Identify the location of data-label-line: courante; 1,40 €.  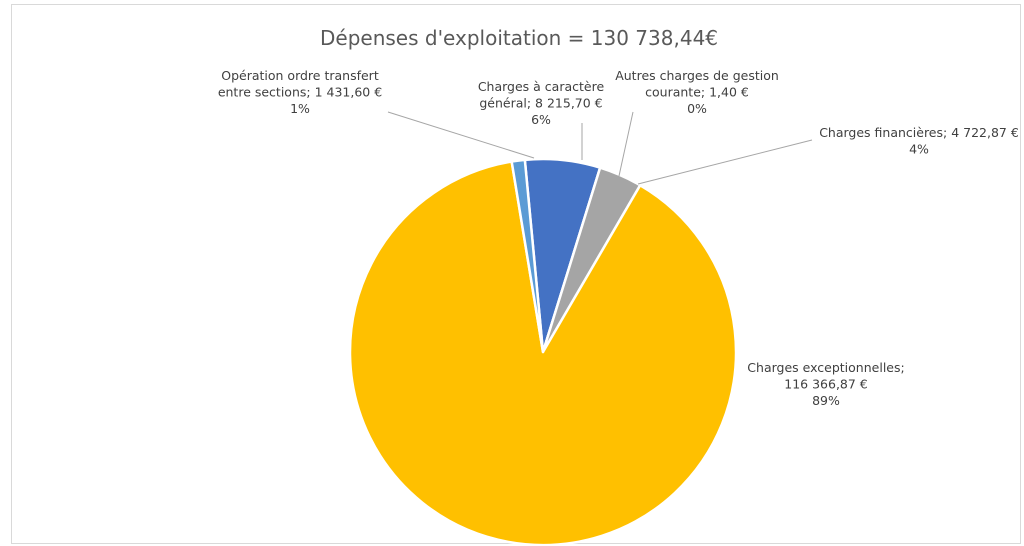
(697, 92).